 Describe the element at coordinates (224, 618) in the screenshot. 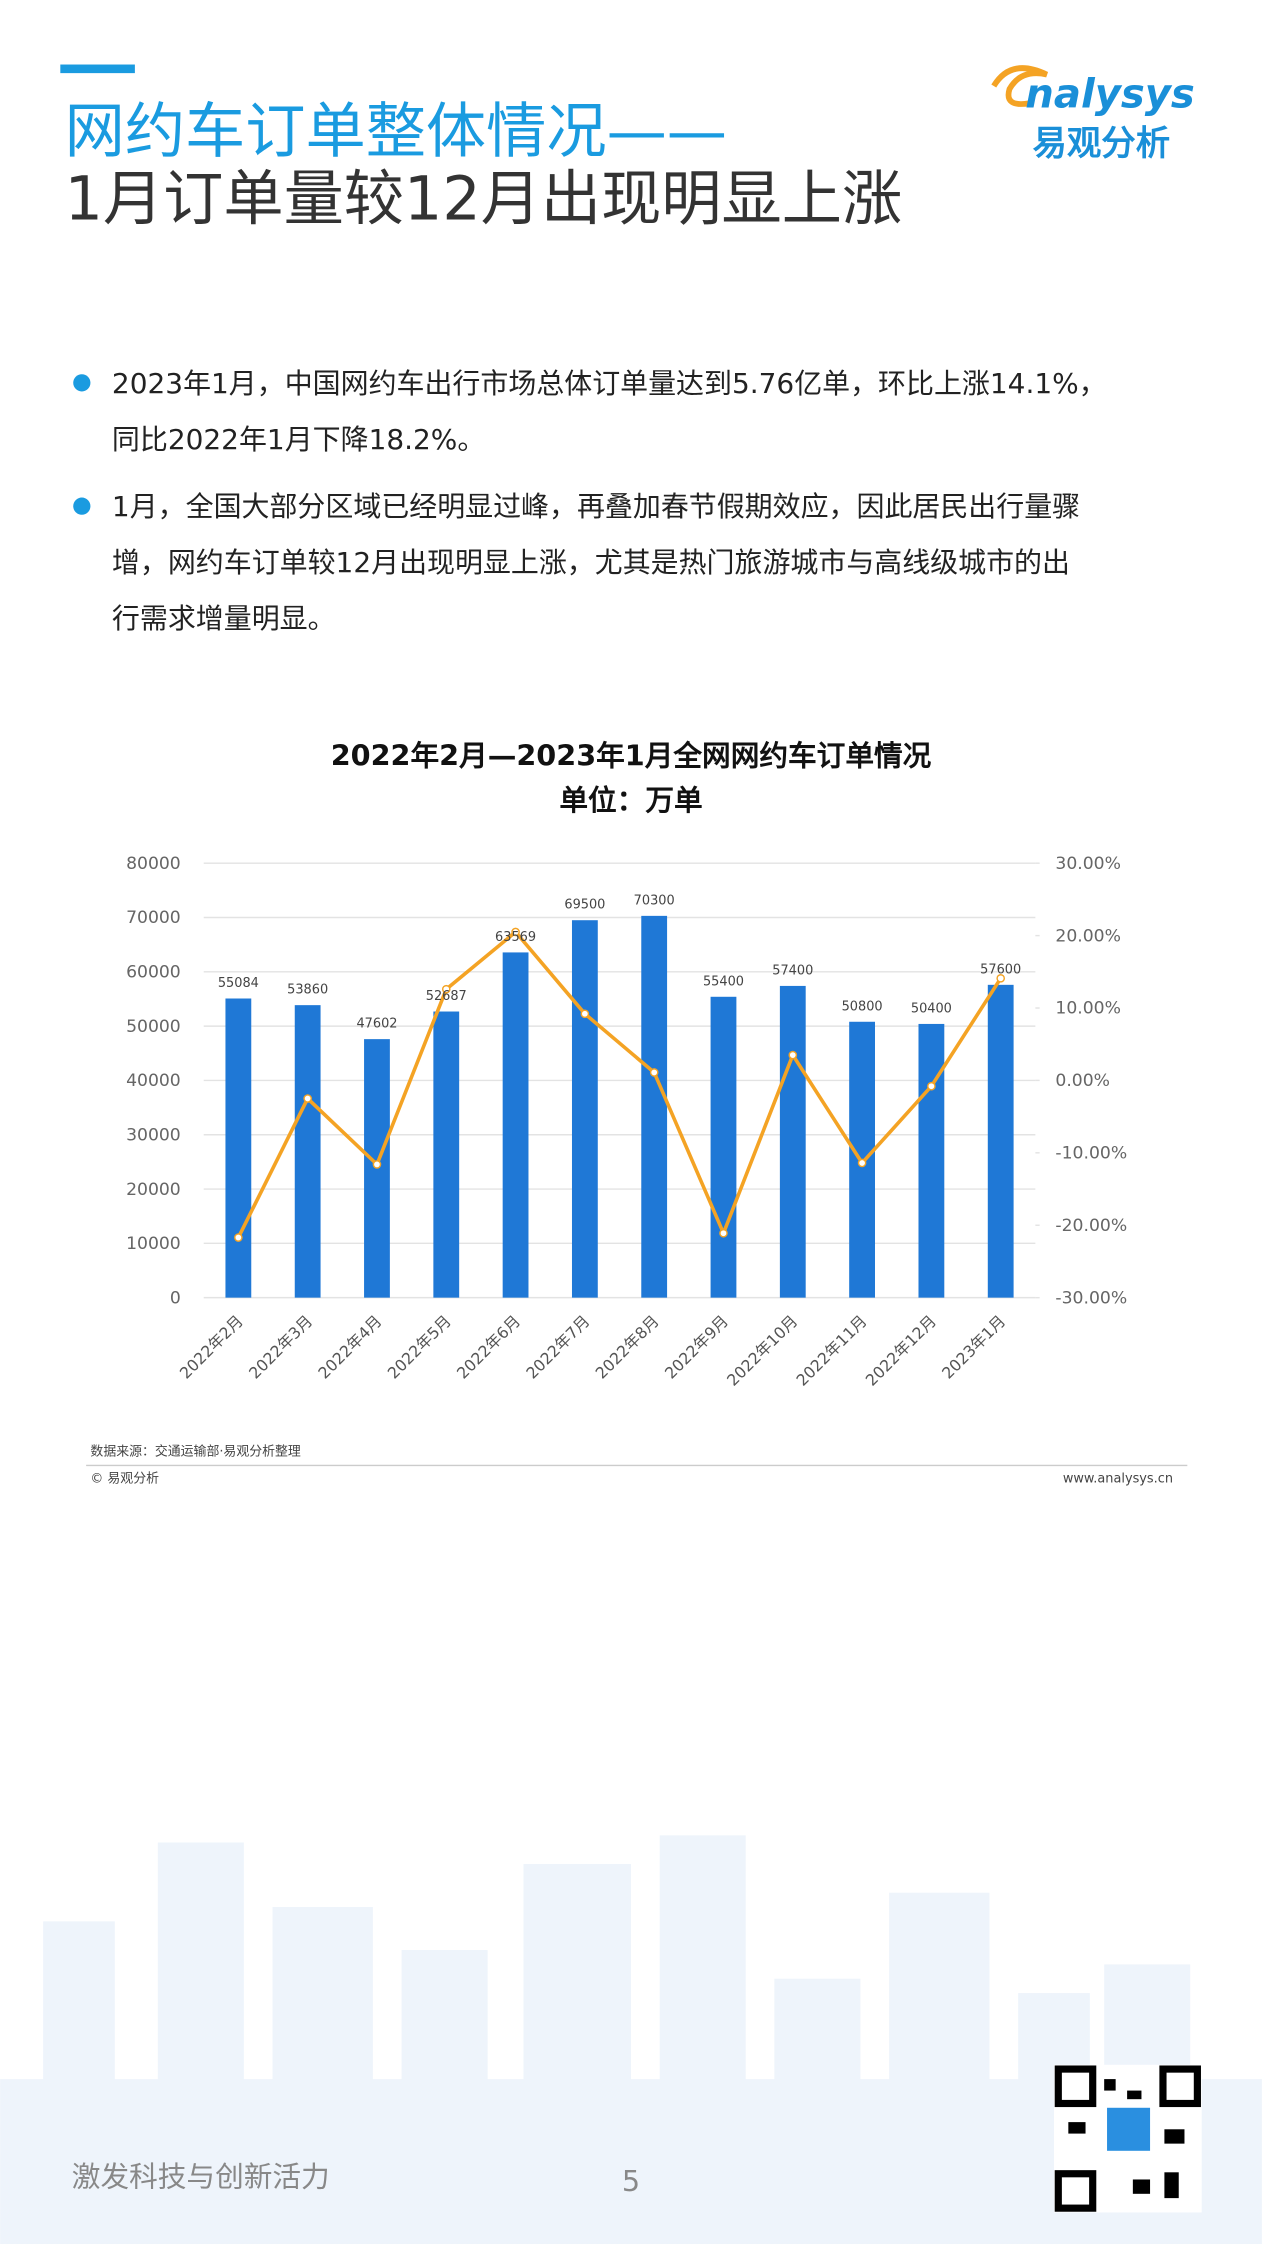

I see `bullet-text: 行需求增量明显。` at that location.